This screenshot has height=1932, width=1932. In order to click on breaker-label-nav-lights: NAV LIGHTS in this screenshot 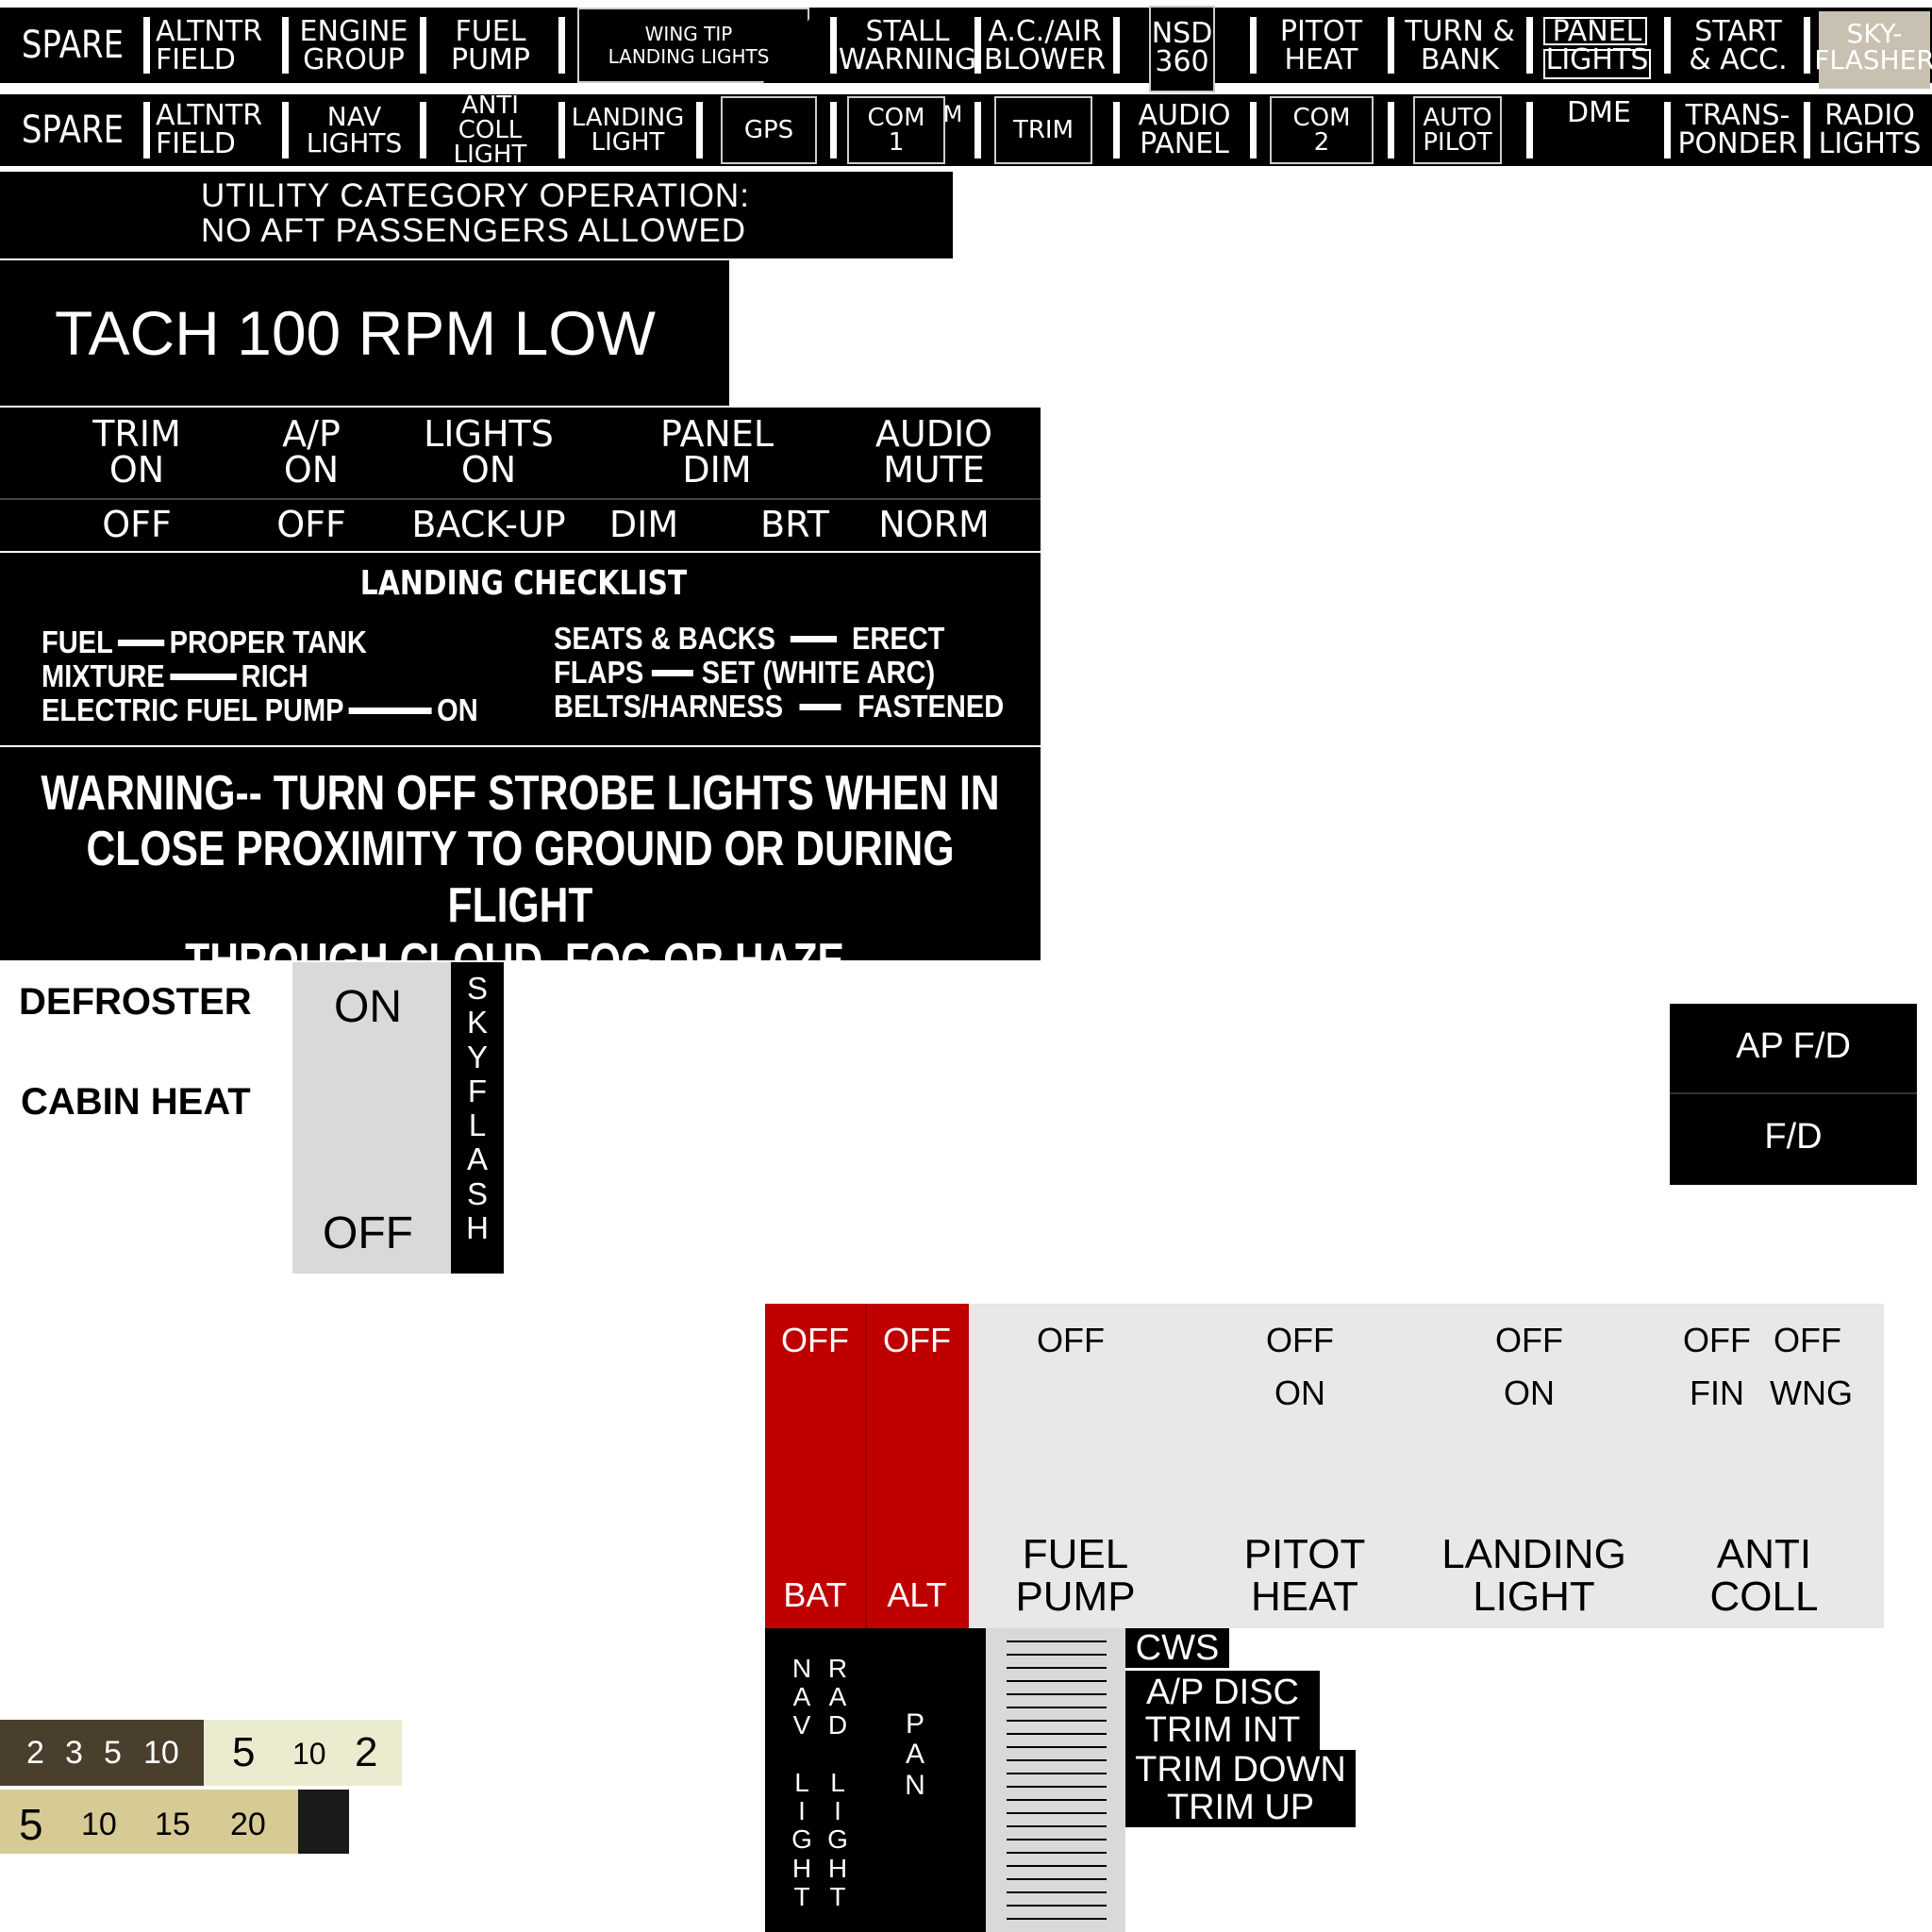, I will do `click(355, 129)`.